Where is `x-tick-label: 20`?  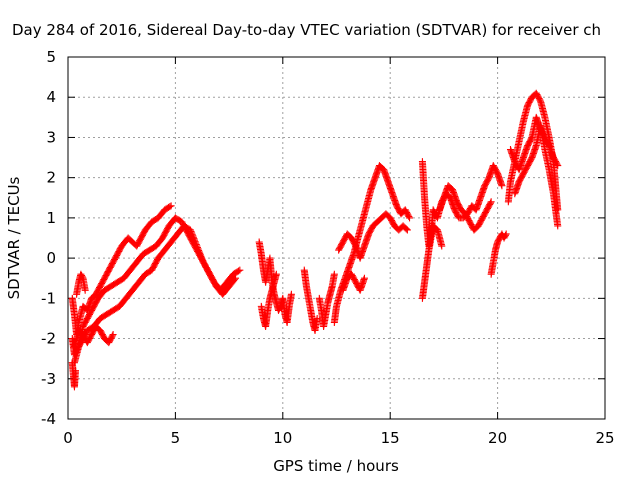 x-tick-label: 20 is located at coordinates (497, 438).